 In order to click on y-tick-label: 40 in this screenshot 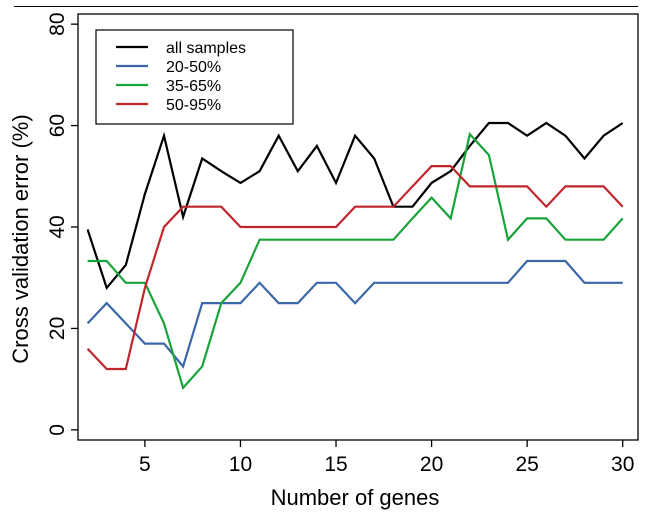, I will do `click(57, 226)`.